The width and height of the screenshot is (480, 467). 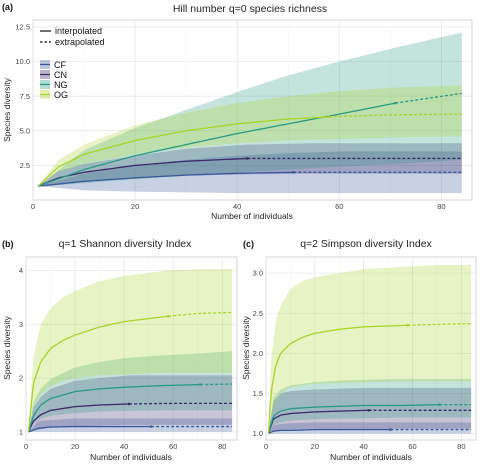 What do you see at coordinates (439, 324) in the screenshot?
I see `panel-c-curve-extrapolated-og` at bounding box center [439, 324].